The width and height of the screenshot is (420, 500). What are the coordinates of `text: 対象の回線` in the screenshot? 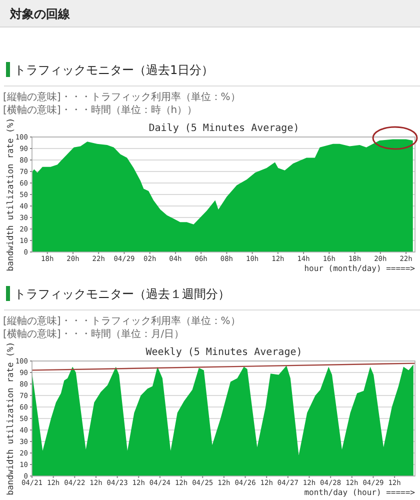 It's located at (40, 14).